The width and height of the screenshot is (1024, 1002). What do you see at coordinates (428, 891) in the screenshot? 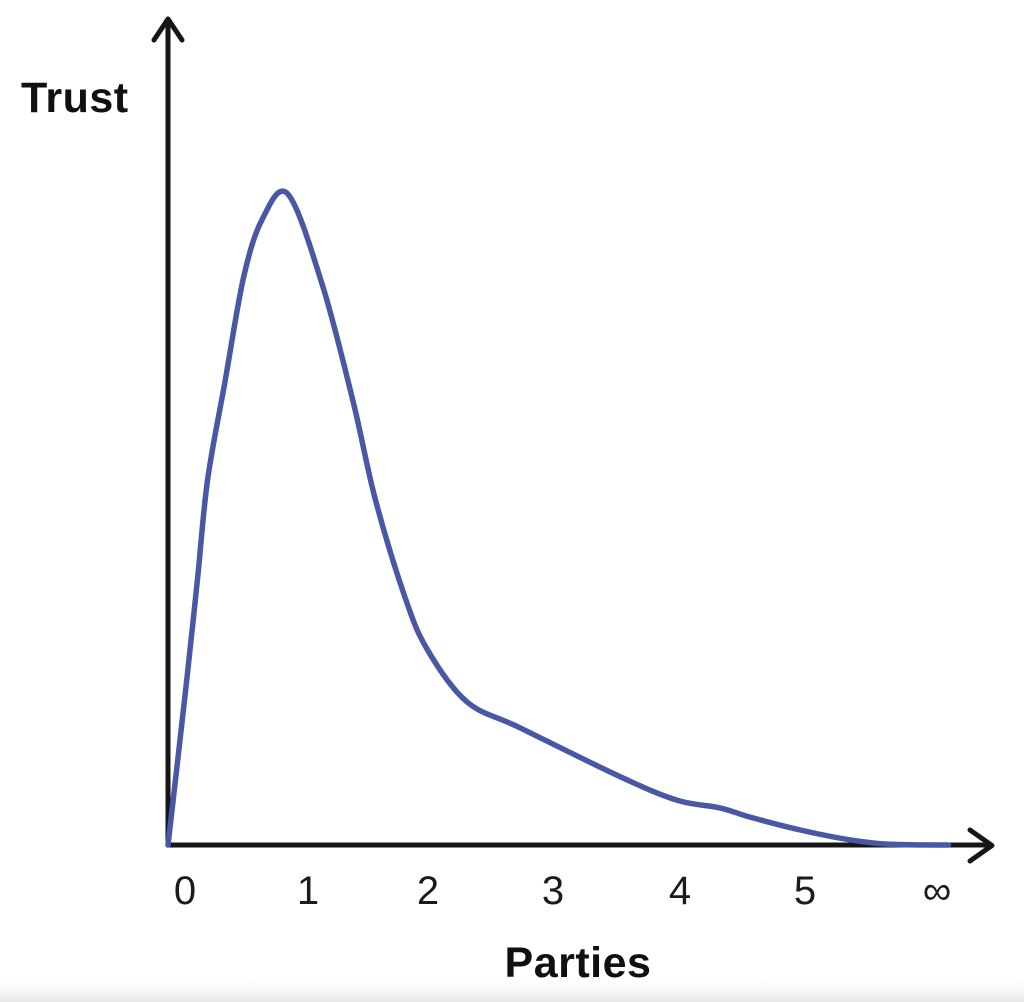
I see `x-tick-label-2: 2` at bounding box center [428, 891].